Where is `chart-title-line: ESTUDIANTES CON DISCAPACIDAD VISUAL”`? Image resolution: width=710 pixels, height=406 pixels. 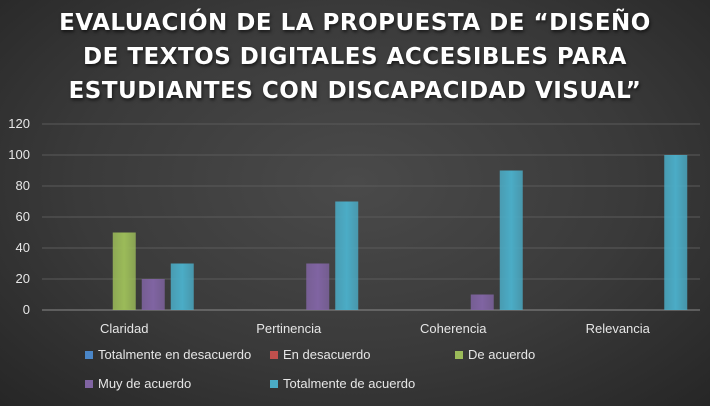
chart-title-line: ESTUDIANTES CON DISCAPACIDAD VISUAL” is located at coordinates (355, 91).